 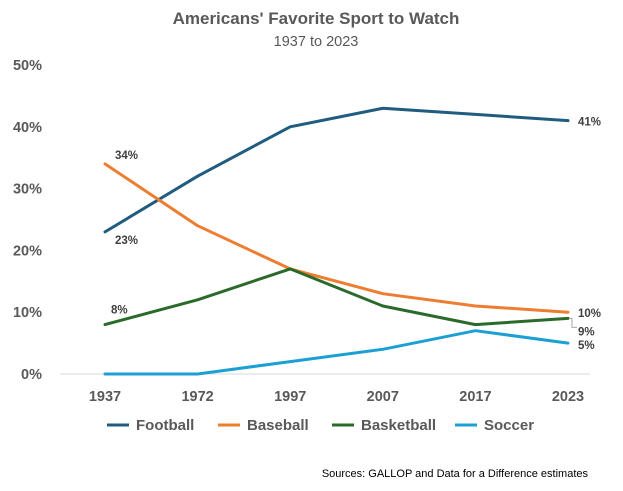 What do you see at coordinates (27, 66) in the screenshot?
I see `y-tick-label: 50%` at bounding box center [27, 66].